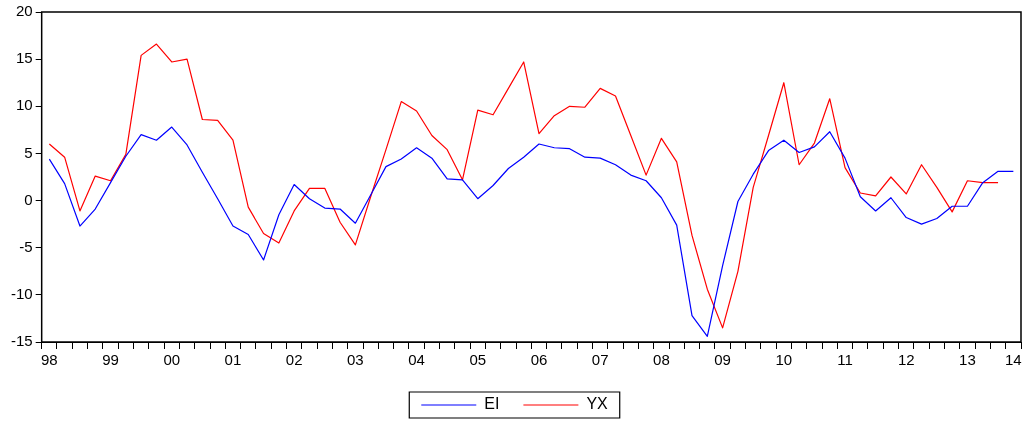  What do you see at coordinates (355, 360) in the screenshot?
I see `x-tick-label: 03` at bounding box center [355, 360].